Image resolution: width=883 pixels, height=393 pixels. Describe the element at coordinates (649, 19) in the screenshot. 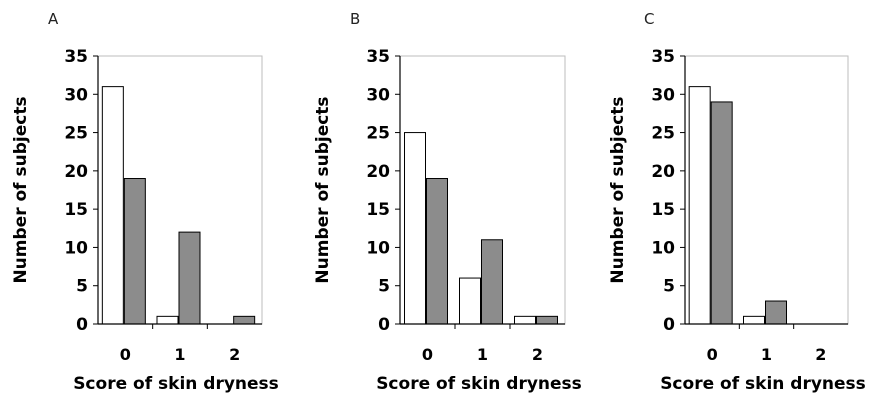

I see `panel-label: C` at that location.